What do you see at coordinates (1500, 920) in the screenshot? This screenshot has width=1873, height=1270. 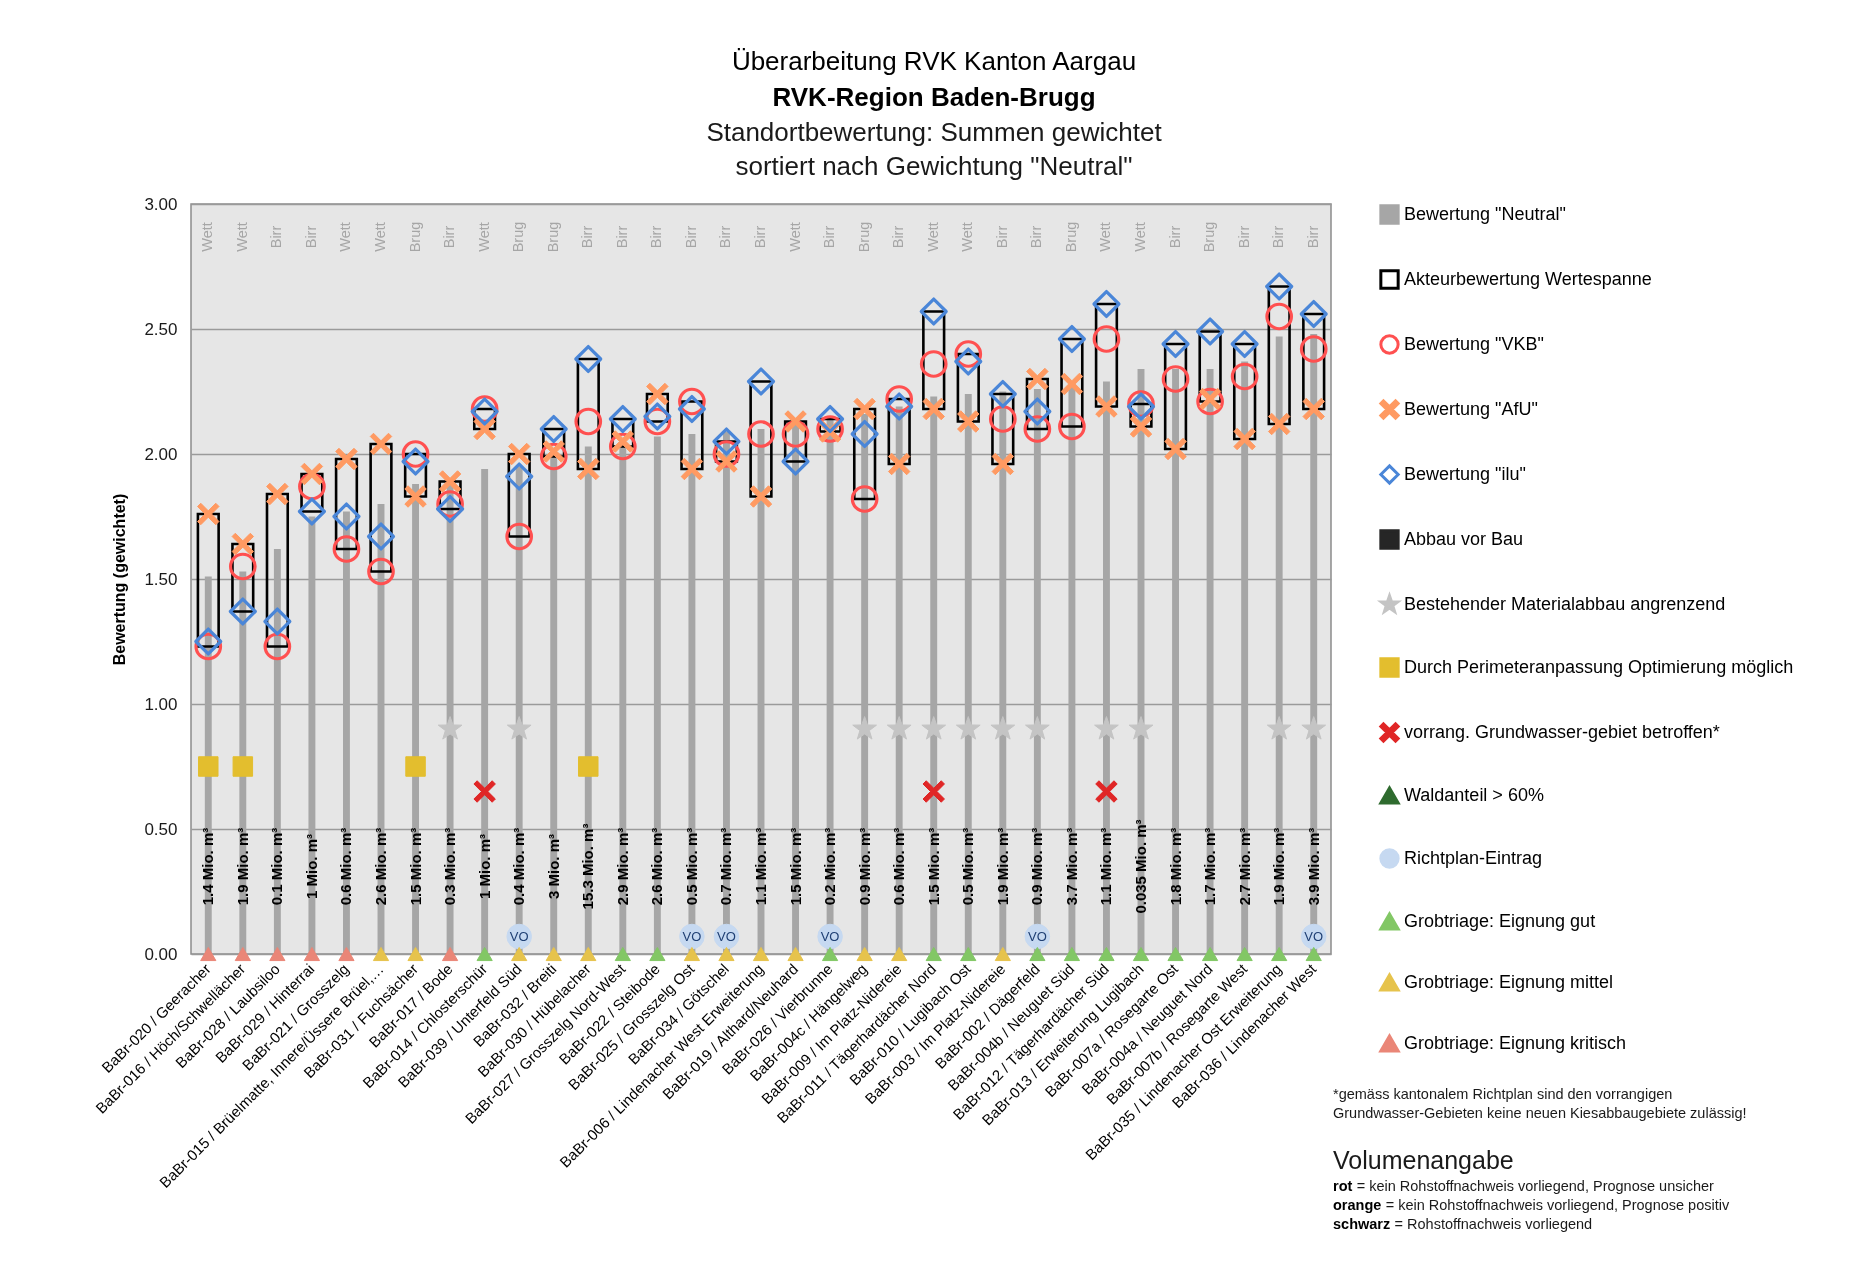 I see `legend-label: Grobtriage: Eignung gut` at bounding box center [1500, 920].